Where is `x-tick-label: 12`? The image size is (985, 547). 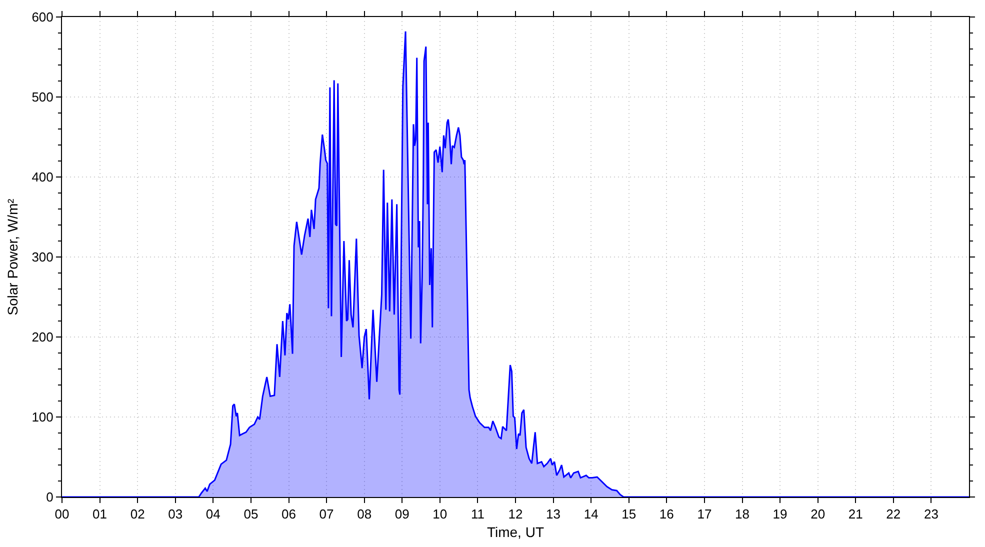
x-tick-label: 12 is located at coordinates (515, 514).